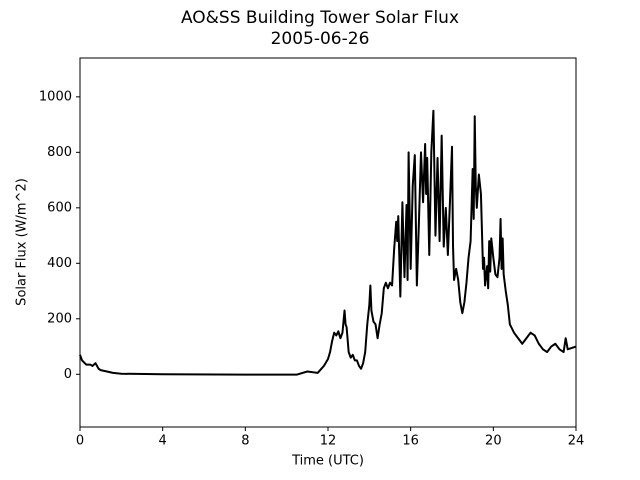 The width and height of the screenshot is (640, 480). Describe the element at coordinates (320, 18) in the screenshot. I see `chart-title: AO&SS Building Tower Solar Flux` at that location.